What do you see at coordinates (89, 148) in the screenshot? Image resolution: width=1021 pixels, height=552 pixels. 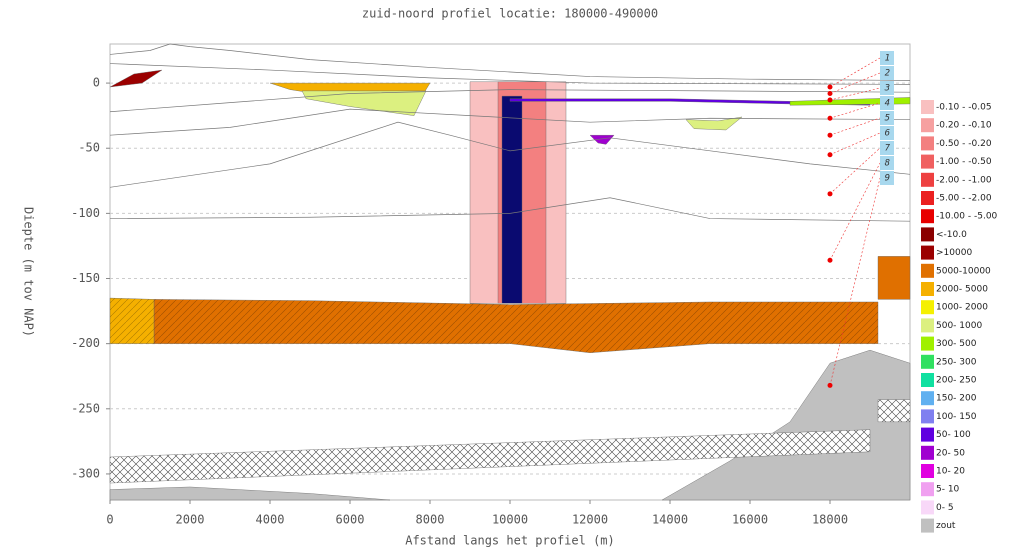 I see `y-tick-label: -50` at bounding box center [89, 148].